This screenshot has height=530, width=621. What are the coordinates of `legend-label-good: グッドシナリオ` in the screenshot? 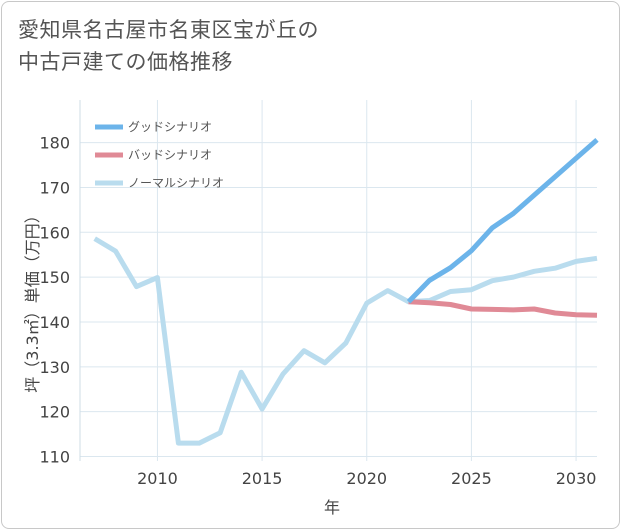 It's located at (170, 127).